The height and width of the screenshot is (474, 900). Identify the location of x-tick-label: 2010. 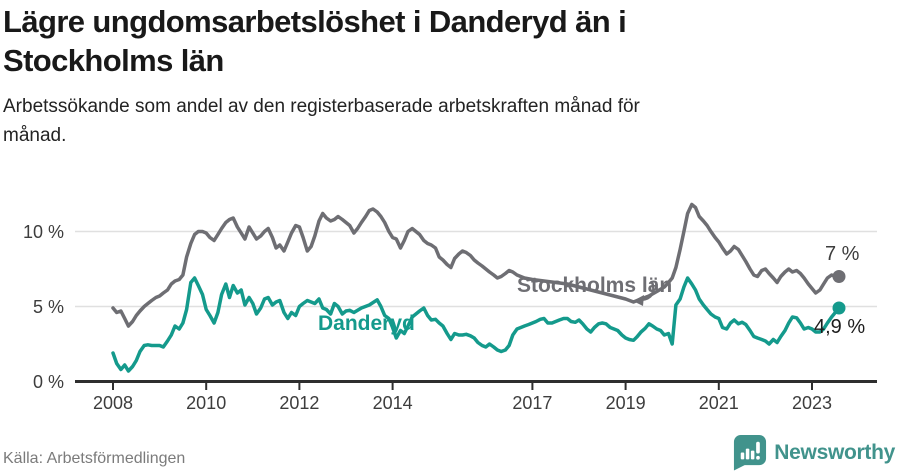
(206, 403).